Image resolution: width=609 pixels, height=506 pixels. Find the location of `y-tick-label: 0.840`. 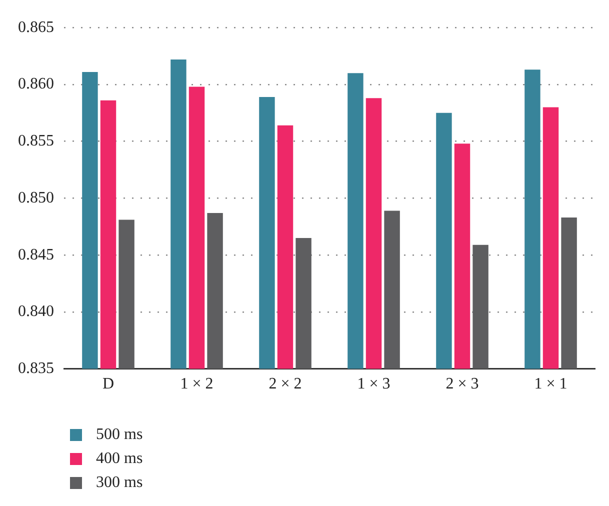

y-tick-label: 0.840 is located at coordinates (36, 311).